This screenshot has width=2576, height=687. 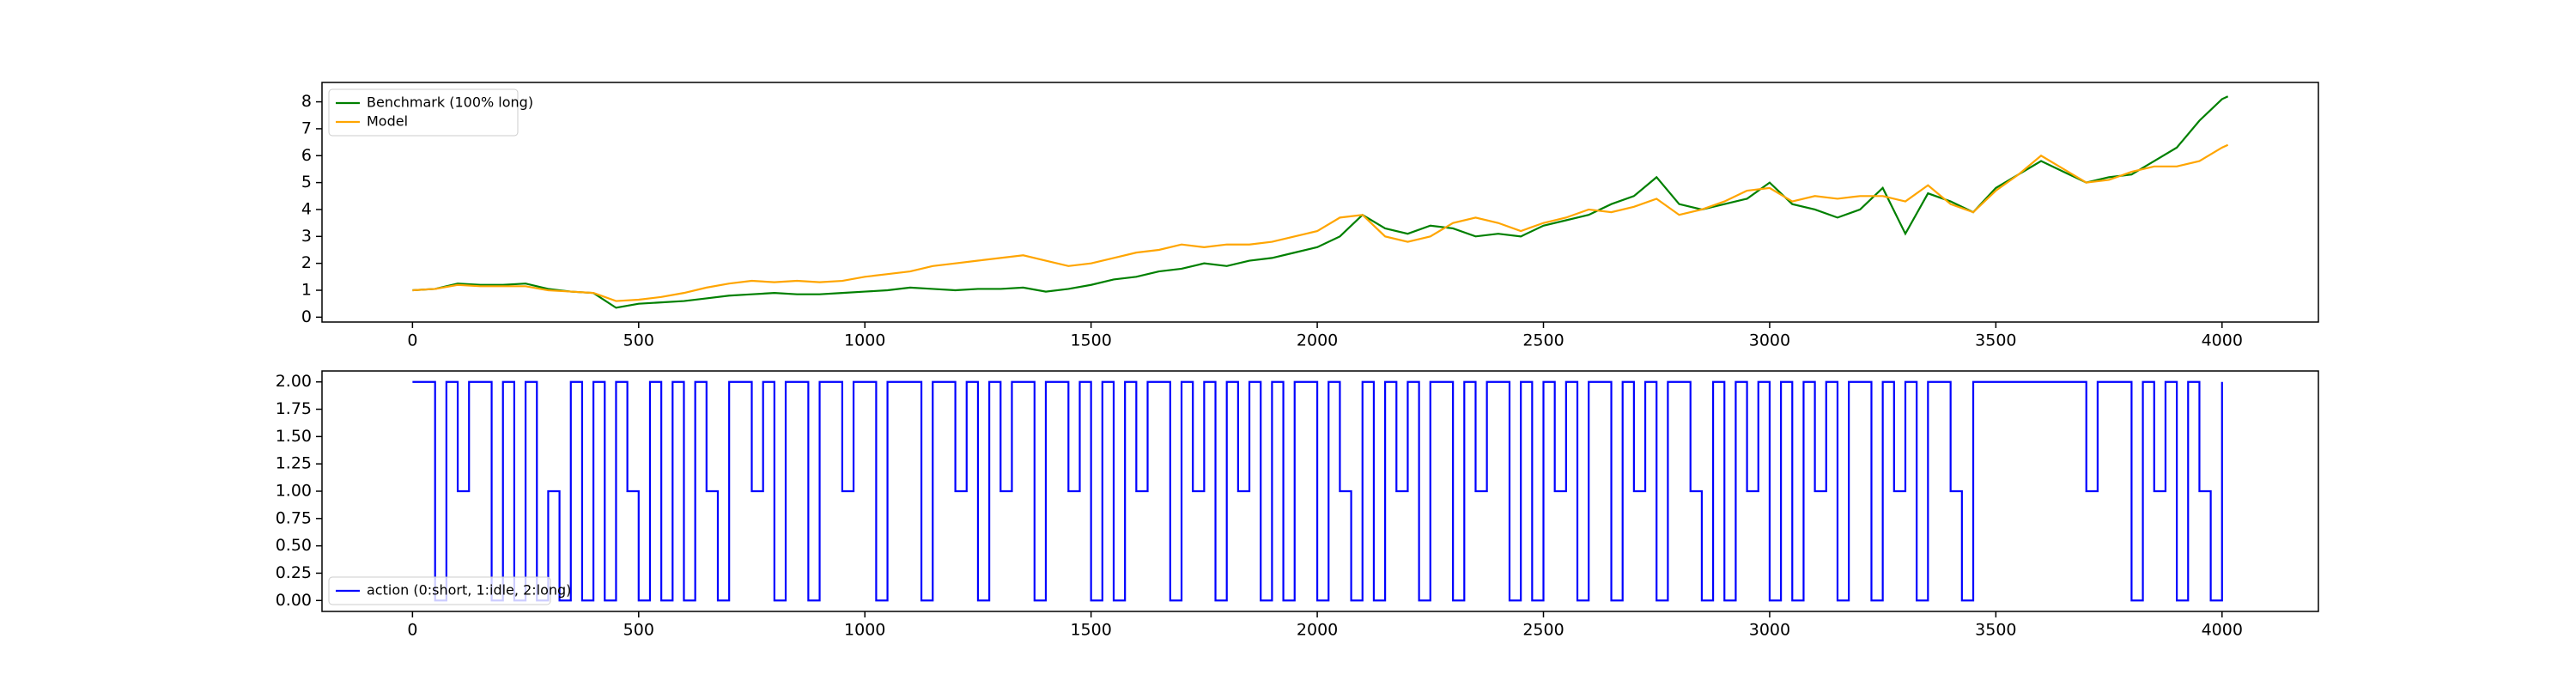 What do you see at coordinates (388, 121) in the screenshot?
I see `legend-label: Model` at bounding box center [388, 121].